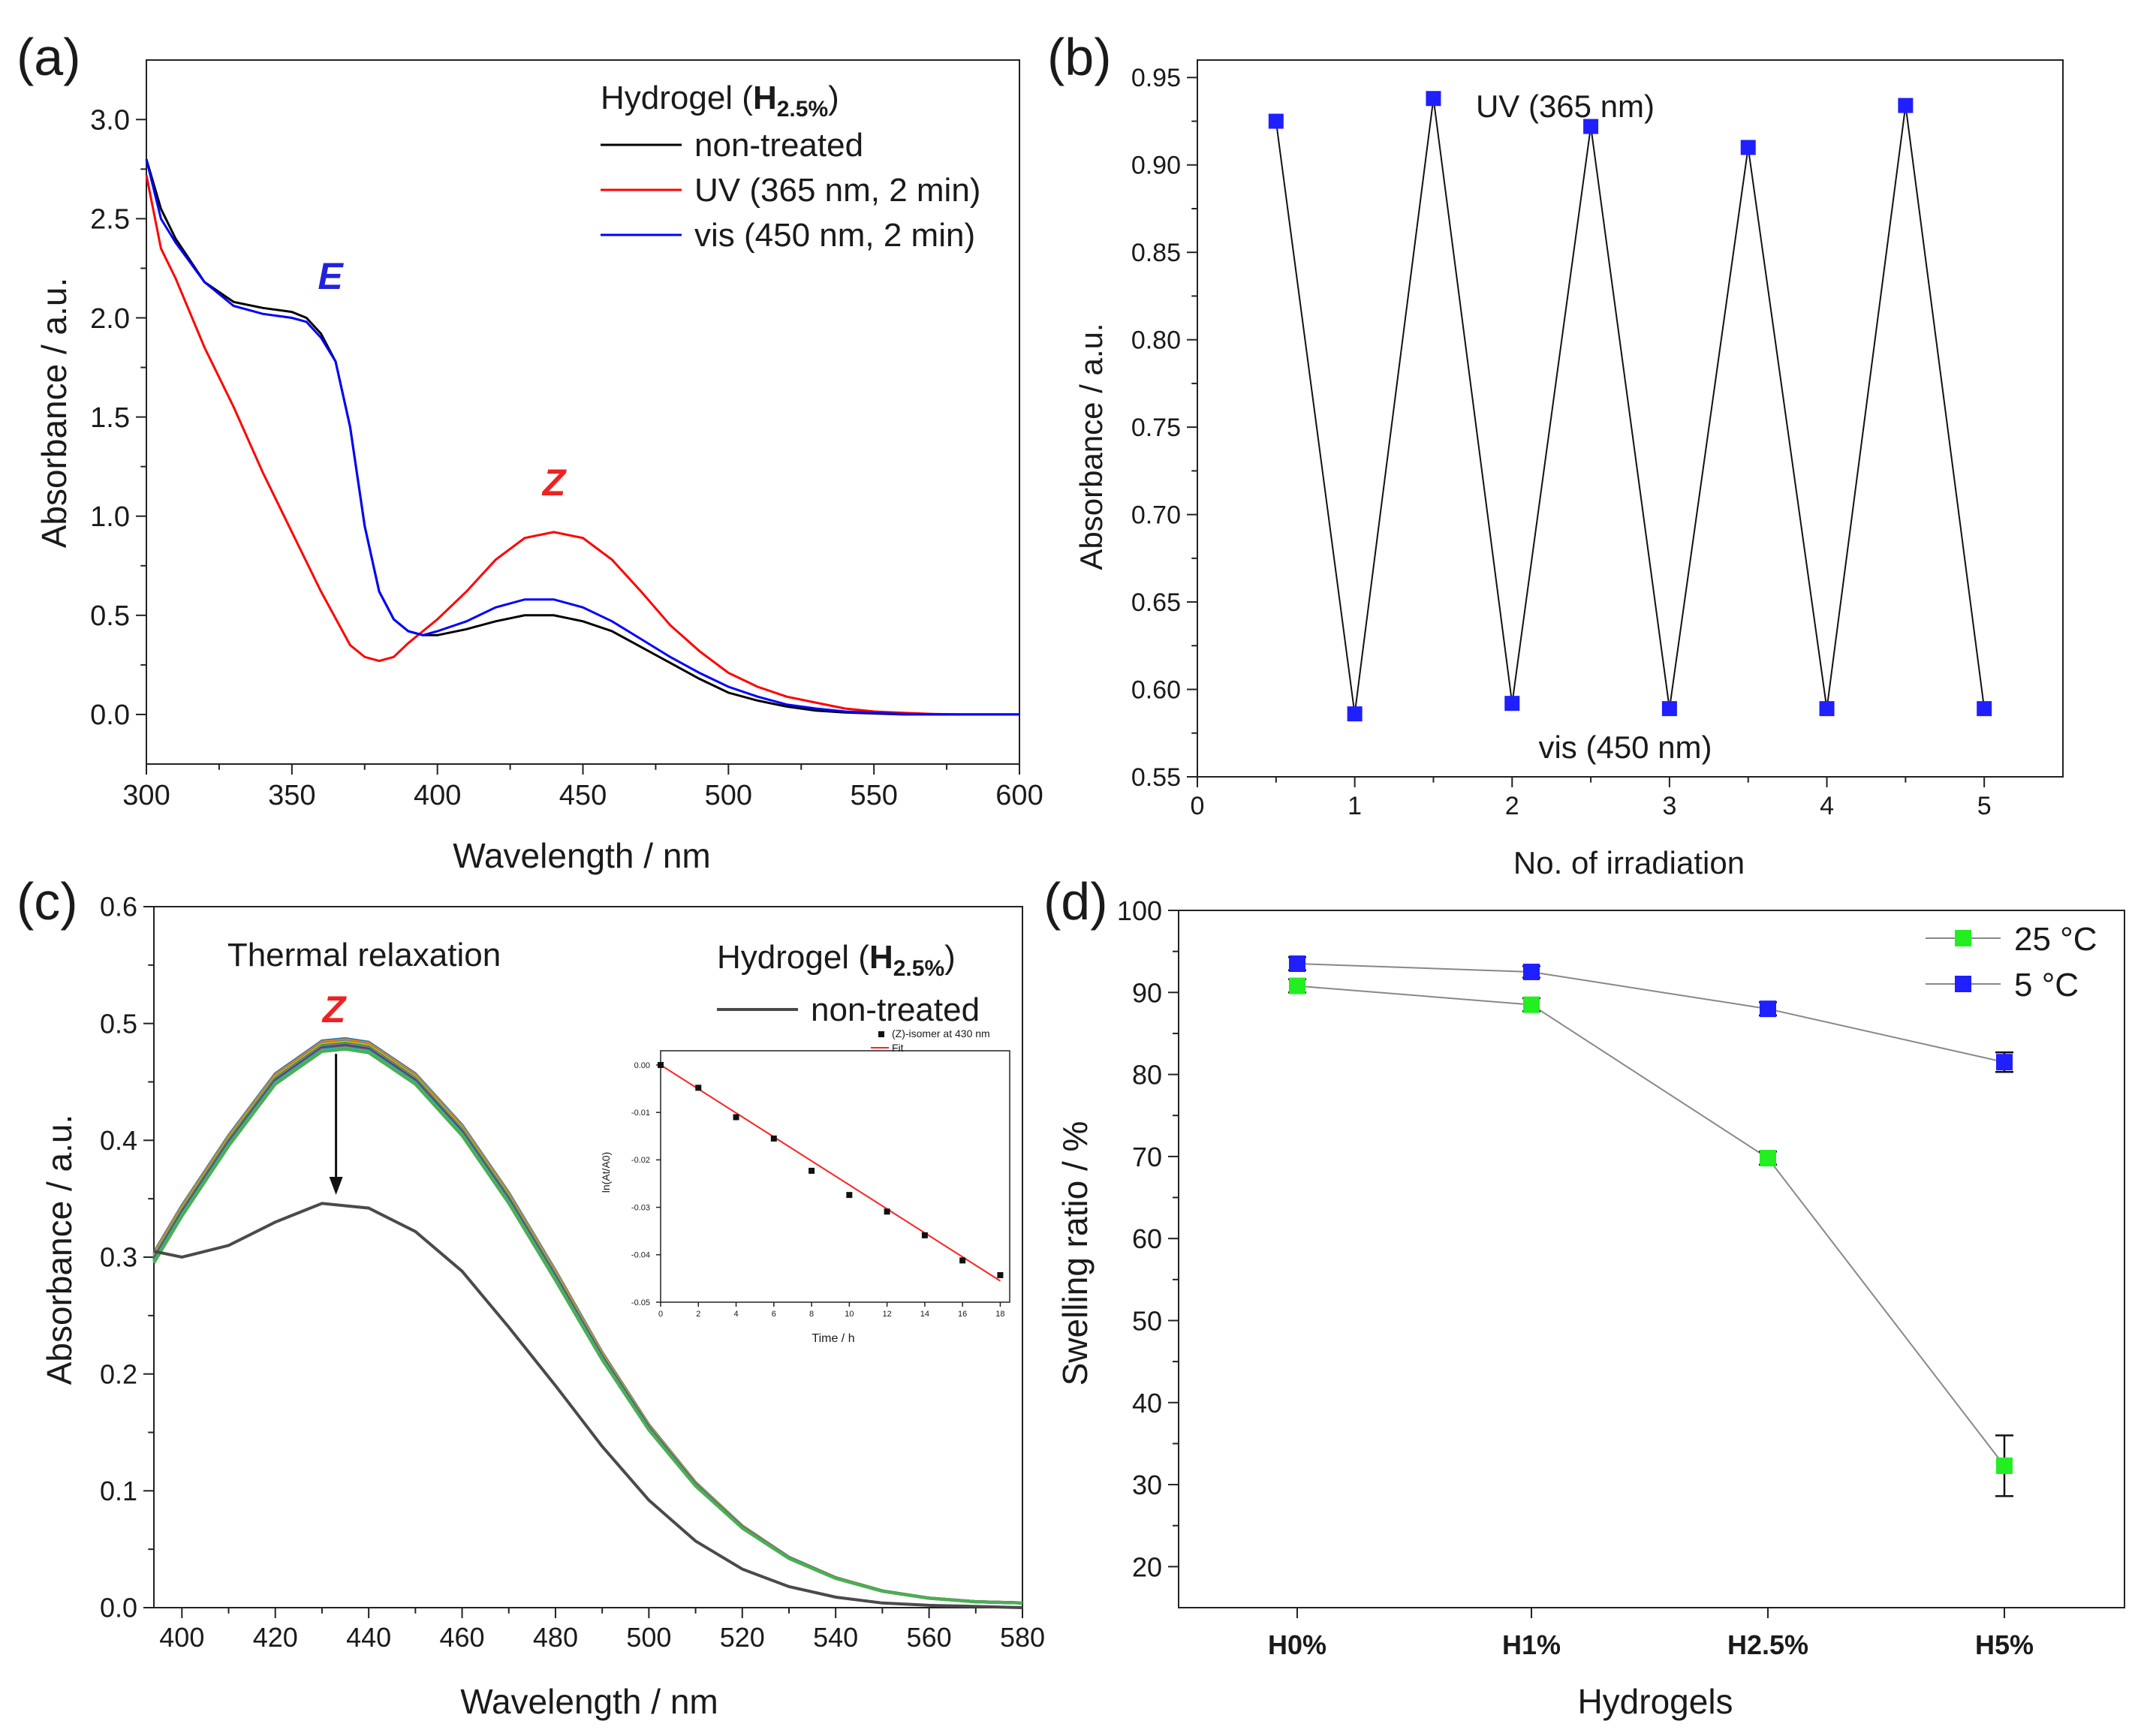 This screenshot has height=1736, width=2141. What do you see at coordinates (364, 955) in the screenshot?
I see `plot-title-c: Thermal relaxation` at bounding box center [364, 955].